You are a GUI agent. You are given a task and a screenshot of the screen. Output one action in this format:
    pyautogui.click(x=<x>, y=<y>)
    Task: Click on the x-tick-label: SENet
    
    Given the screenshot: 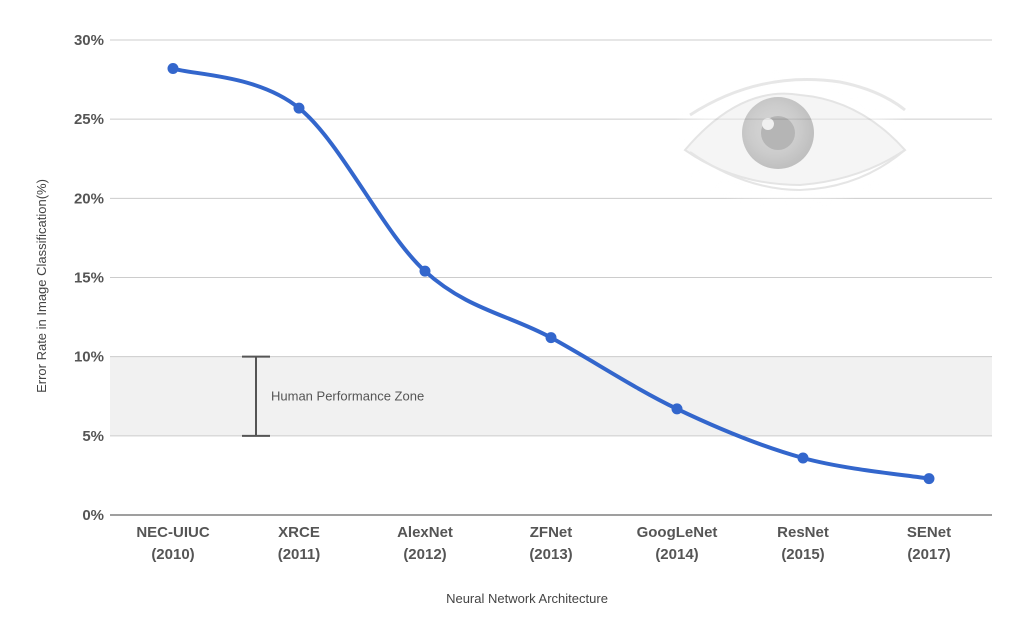 What is the action you would take?
    pyautogui.click(x=929, y=532)
    